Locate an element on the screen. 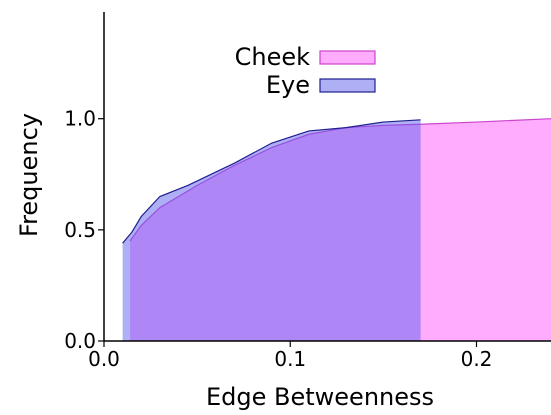  x-tick-label: 0.2 is located at coordinates (477, 359).